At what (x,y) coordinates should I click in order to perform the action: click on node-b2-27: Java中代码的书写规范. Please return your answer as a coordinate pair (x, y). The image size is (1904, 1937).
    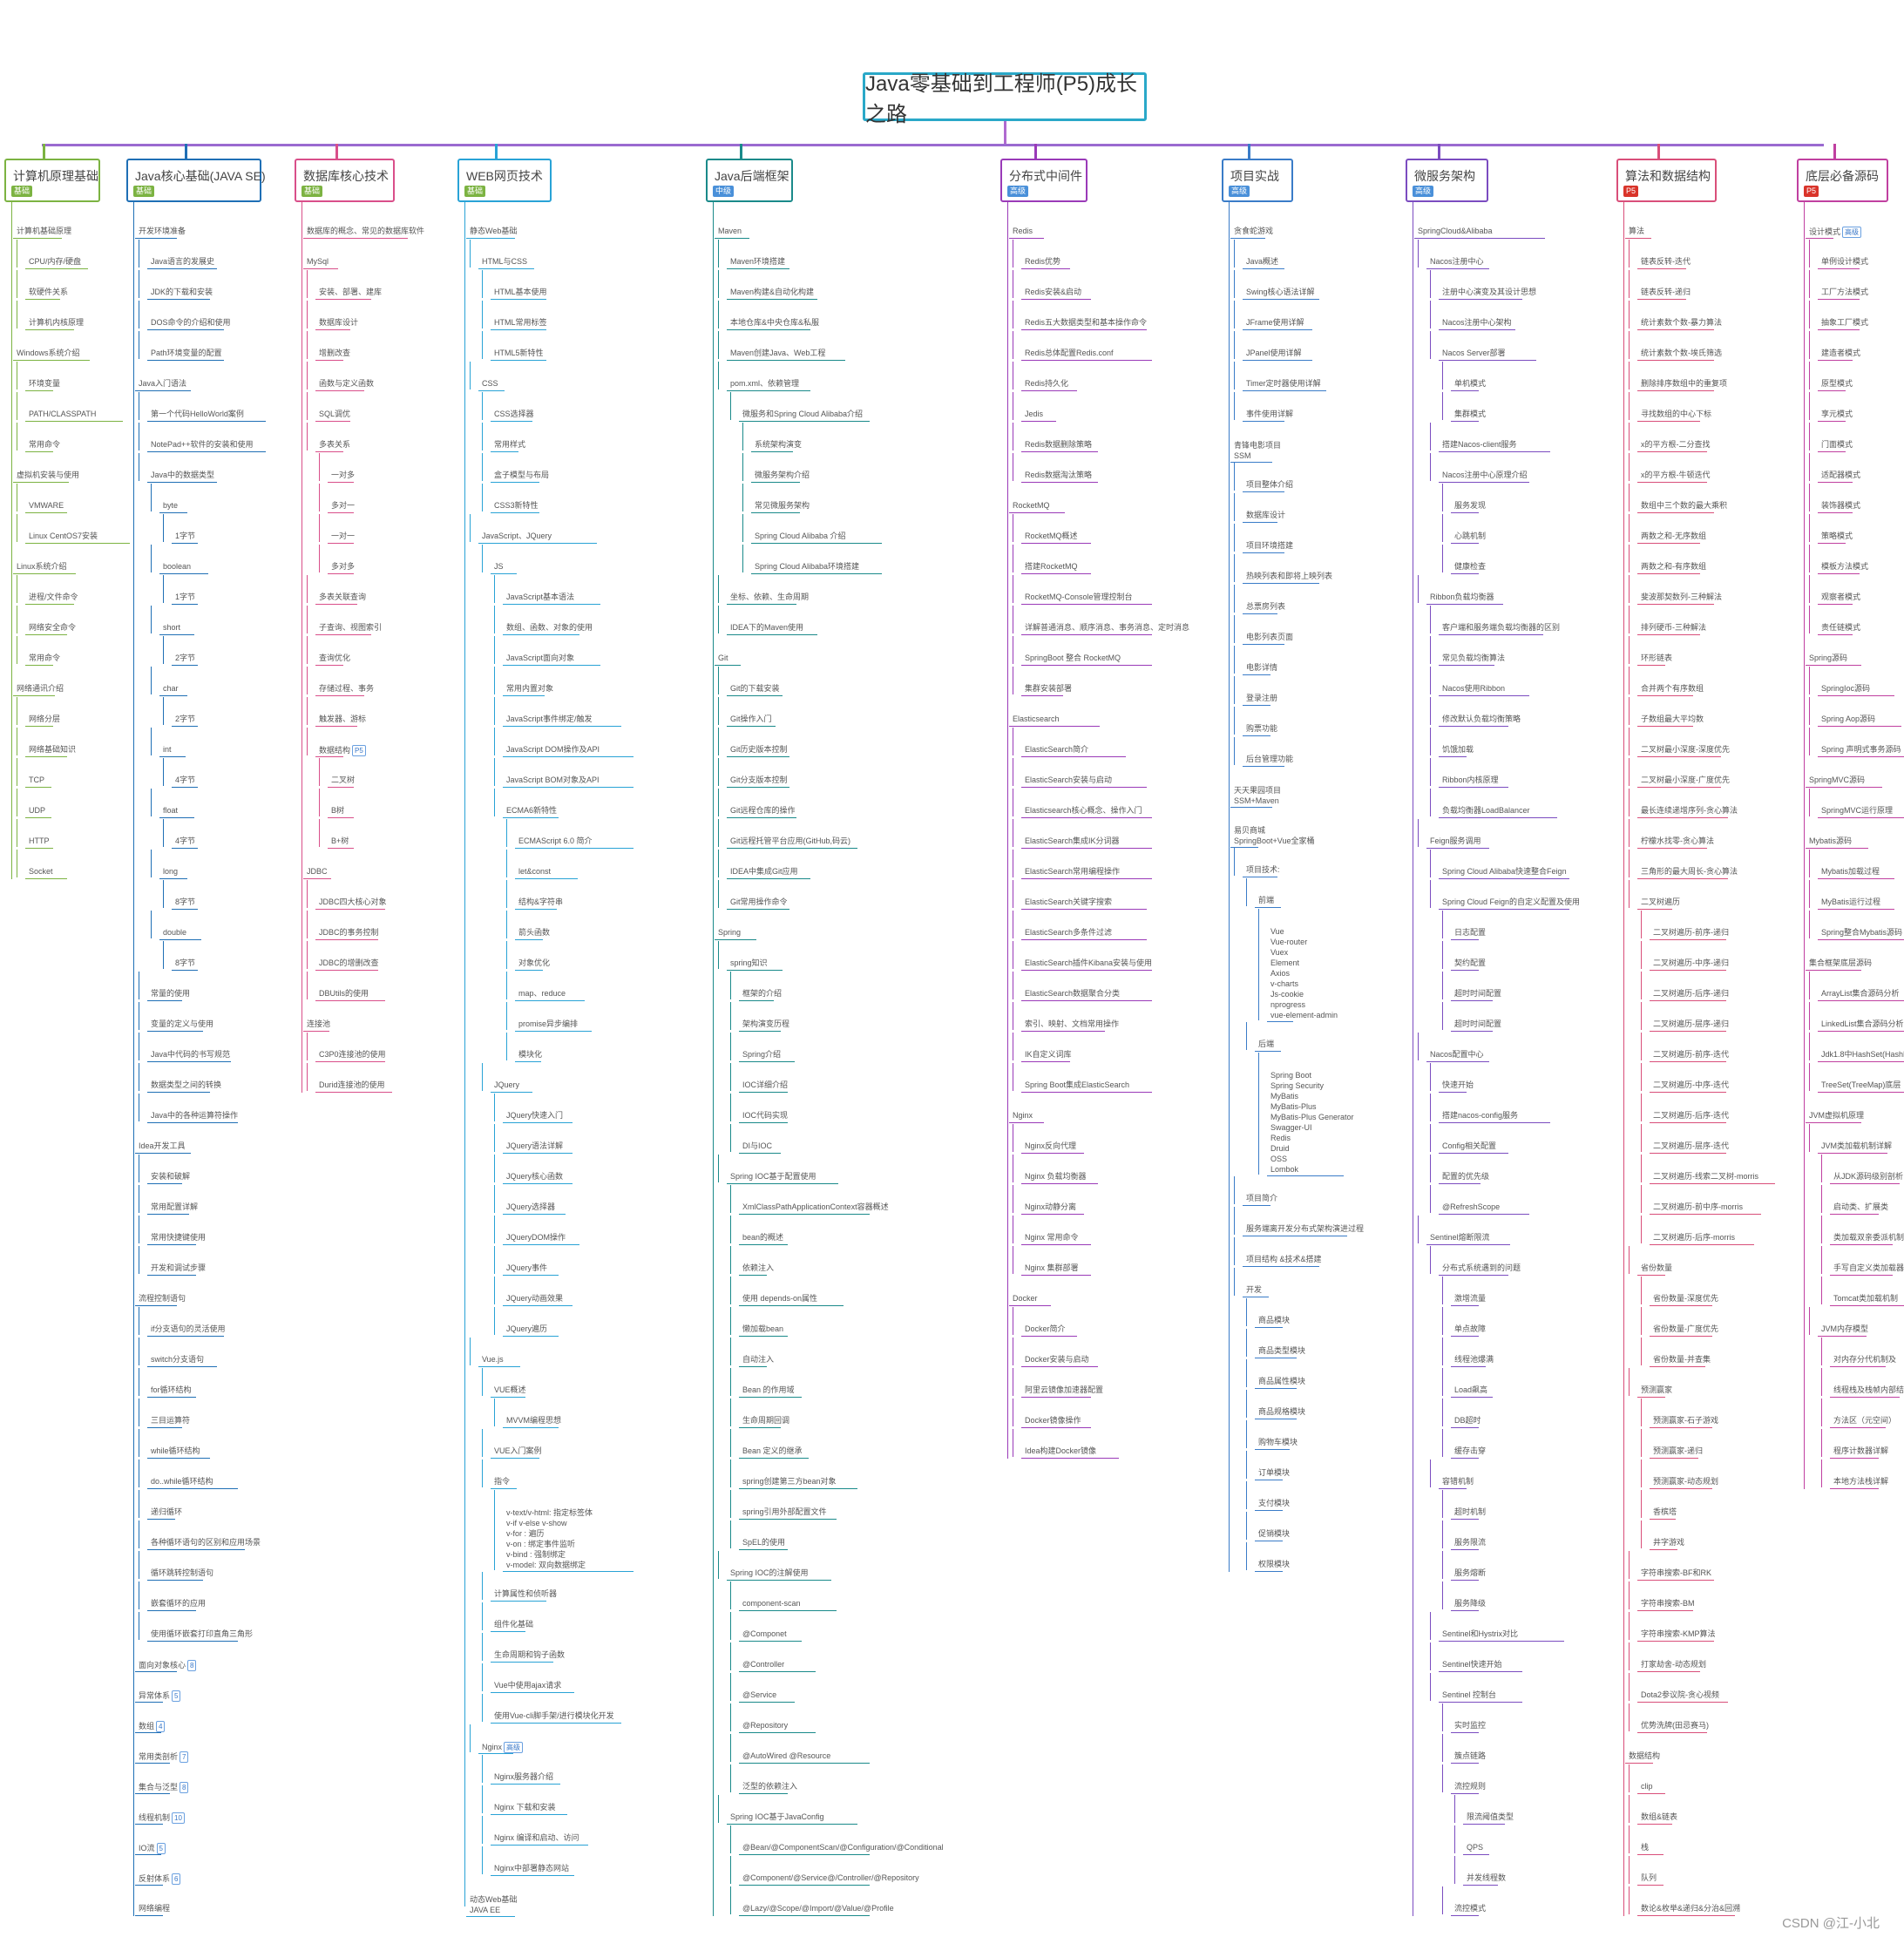
    Looking at the image, I should click on (190, 1055).